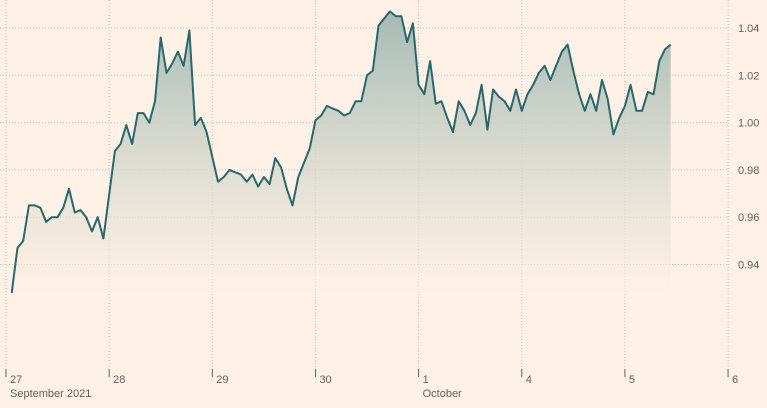 The height and width of the screenshot is (408, 767). I want to click on y-tick-label: 0.94, so click(748, 266).